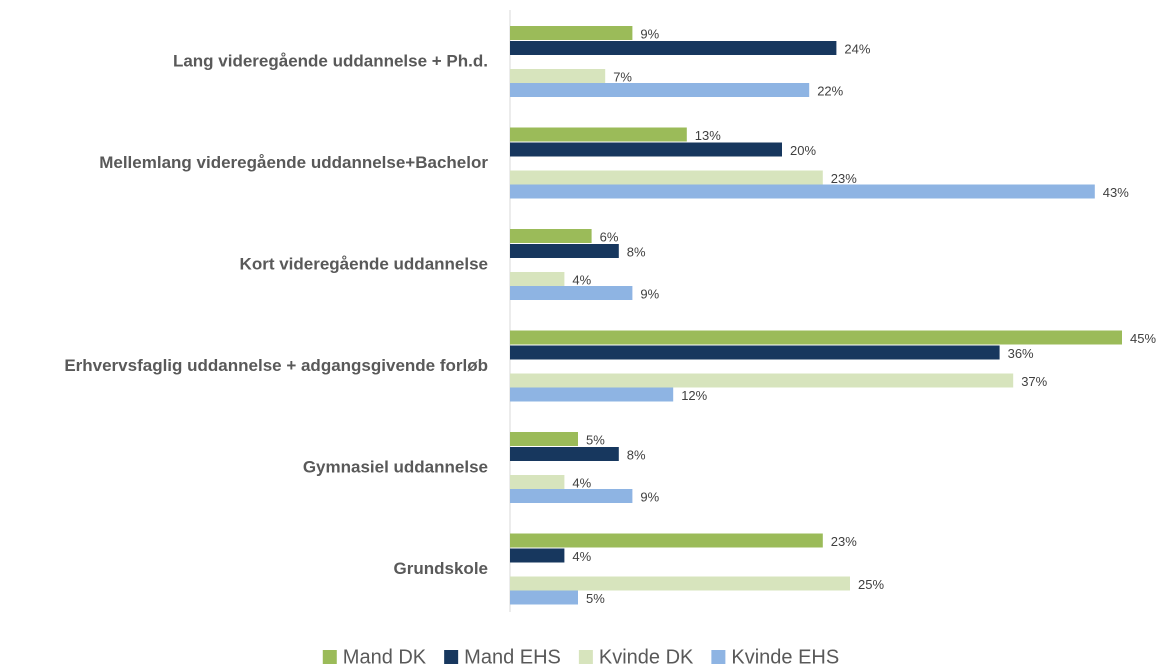 This screenshot has width=1162, height=666. What do you see at coordinates (830, 90) in the screenshot?
I see `data-label: 22%` at bounding box center [830, 90].